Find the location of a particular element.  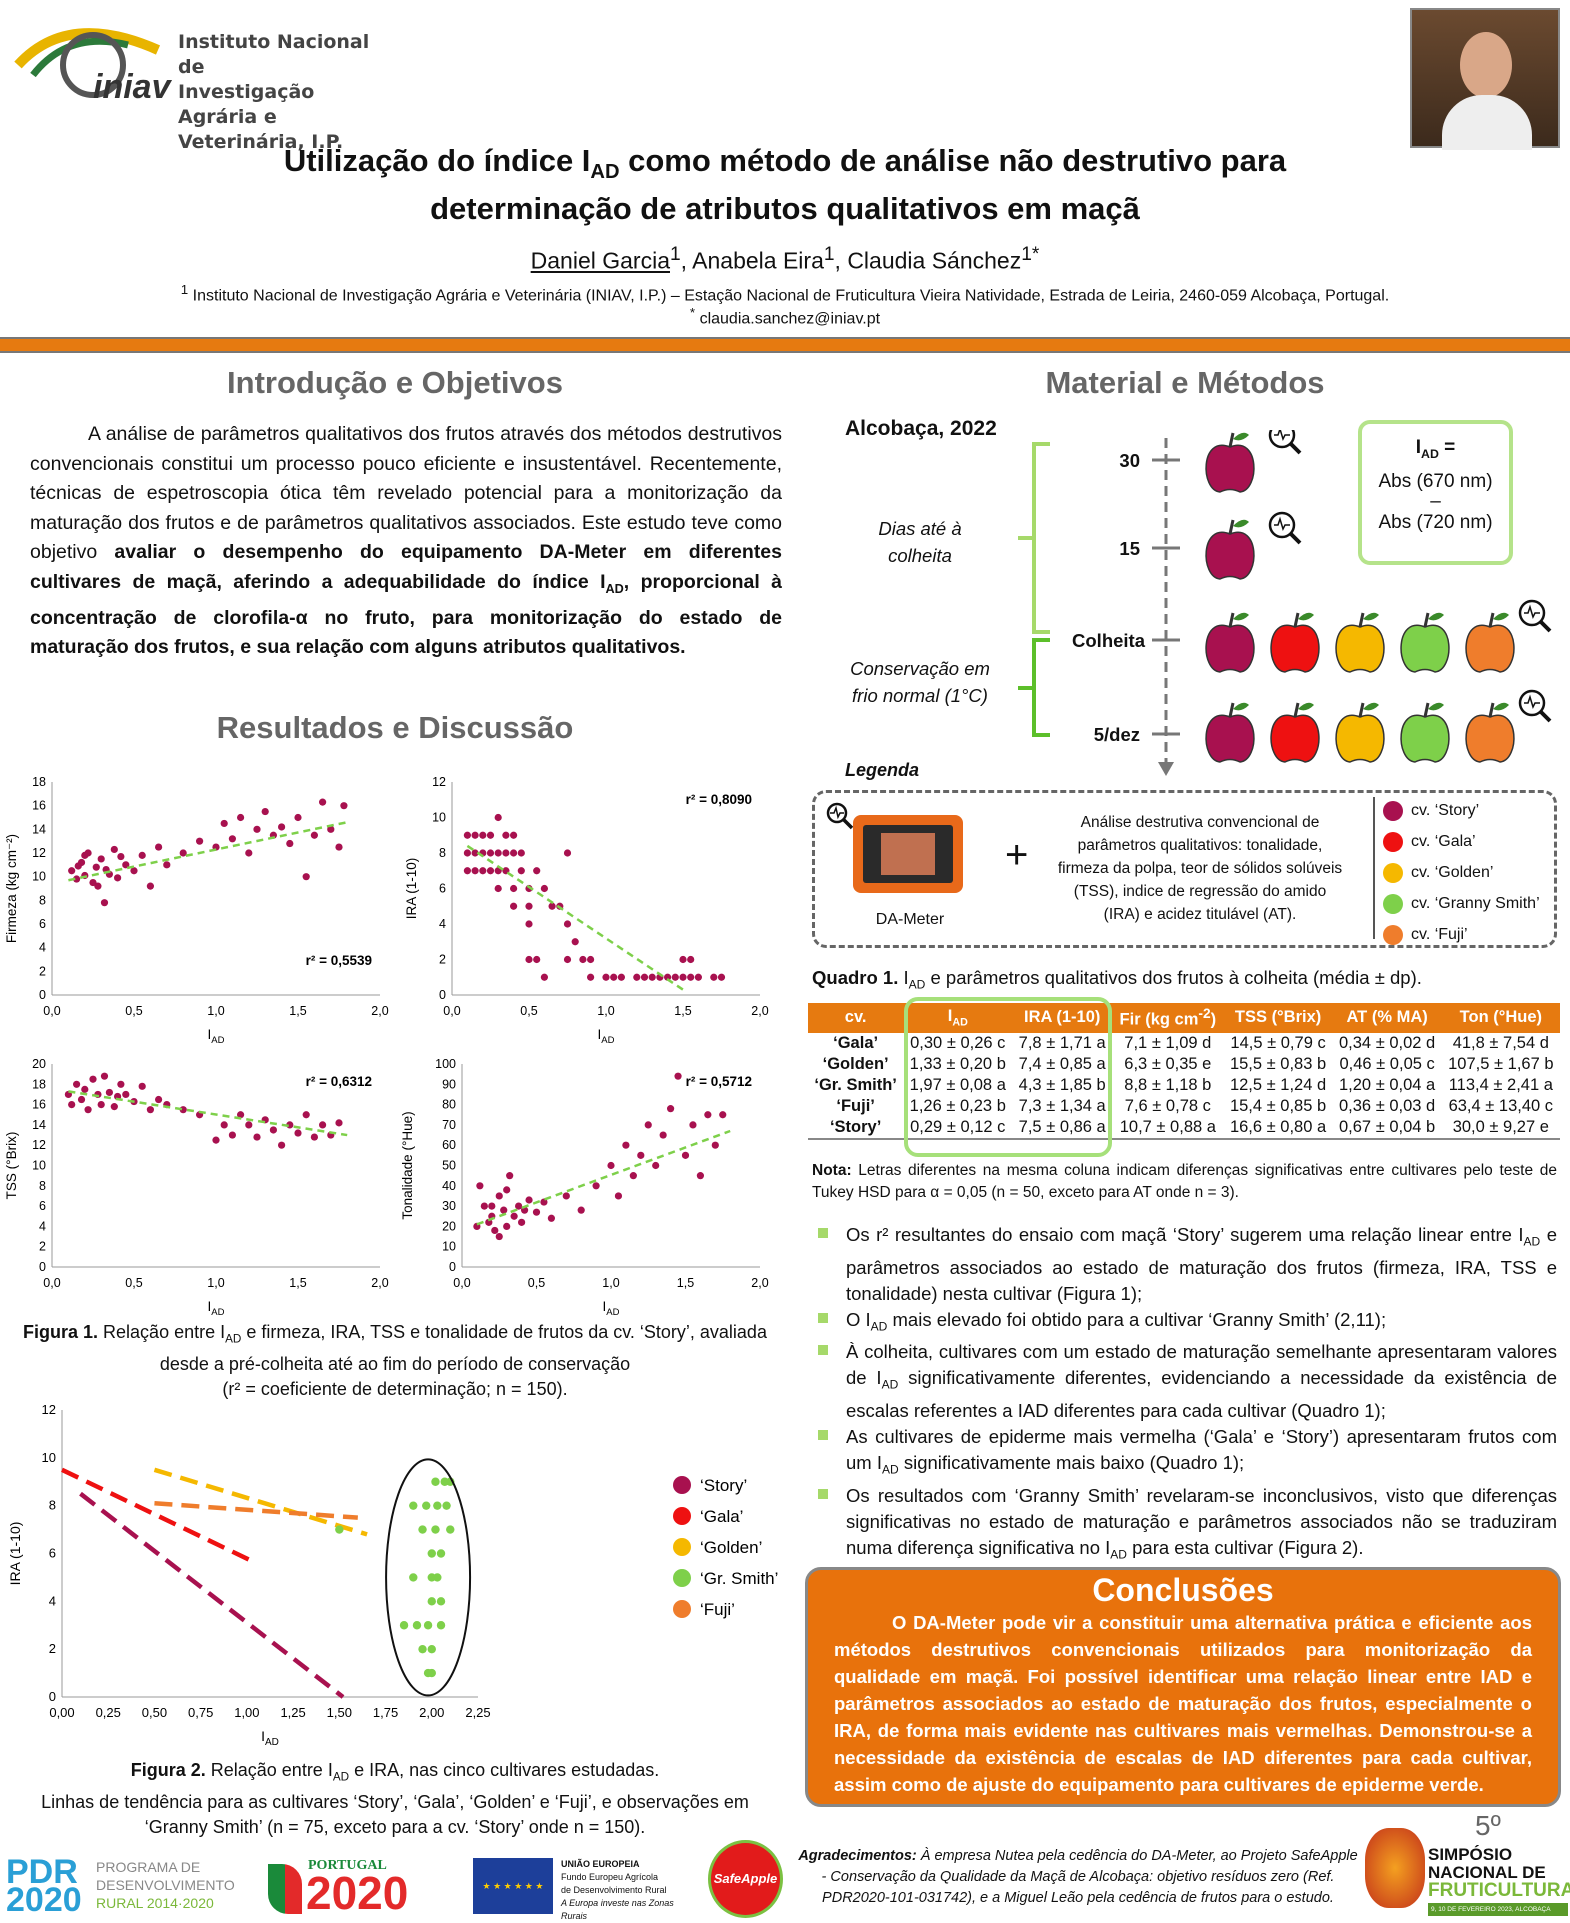

bracket-storage is located at coordinates (1034, 687).